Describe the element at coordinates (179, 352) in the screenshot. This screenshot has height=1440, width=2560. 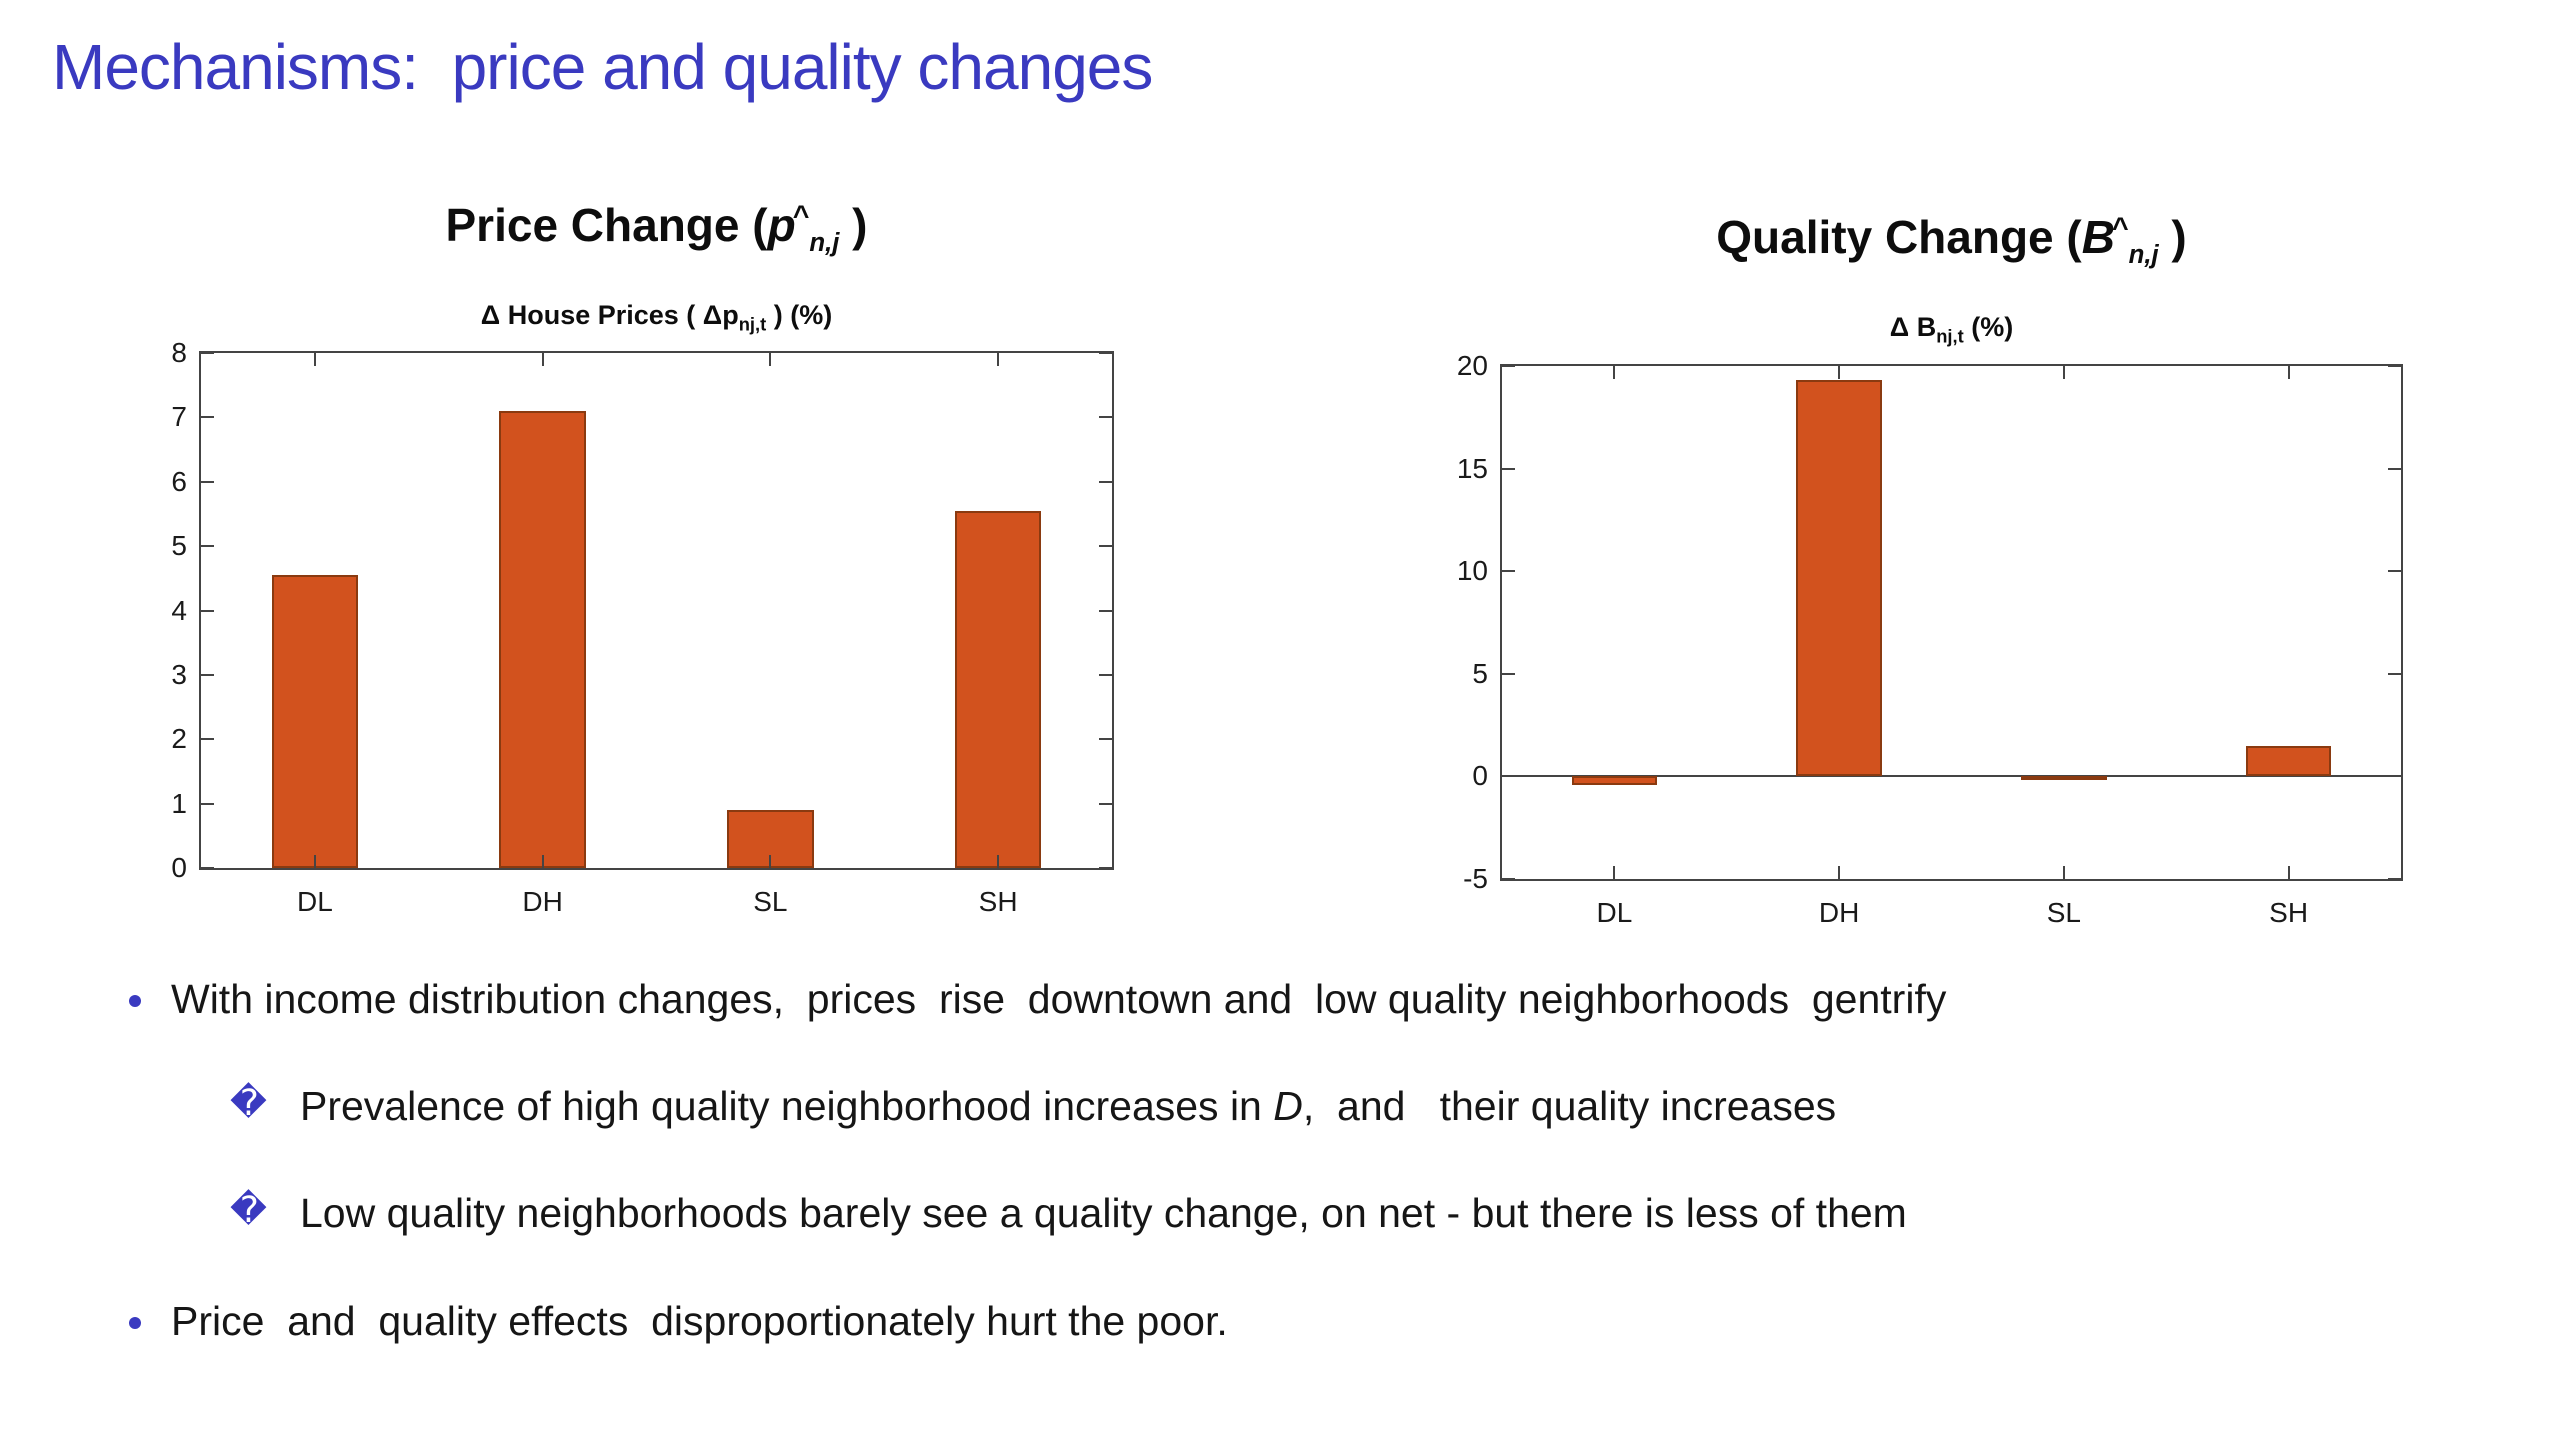
I see `y-tick-label: 8` at that location.